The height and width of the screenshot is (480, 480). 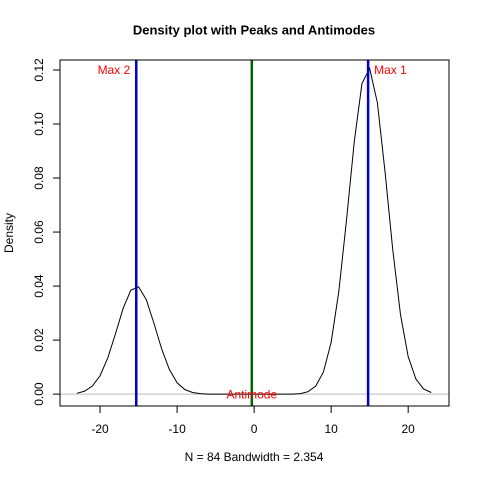 What do you see at coordinates (39, 232) in the screenshot?
I see `y-tick-label: 0.06` at bounding box center [39, 232].